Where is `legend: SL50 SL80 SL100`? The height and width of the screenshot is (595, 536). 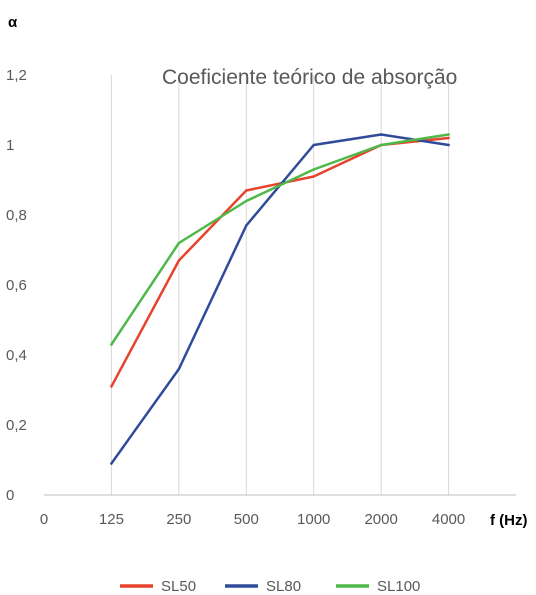
legend: SL50 SL80 SL100 is located at coordinates (270, 586).